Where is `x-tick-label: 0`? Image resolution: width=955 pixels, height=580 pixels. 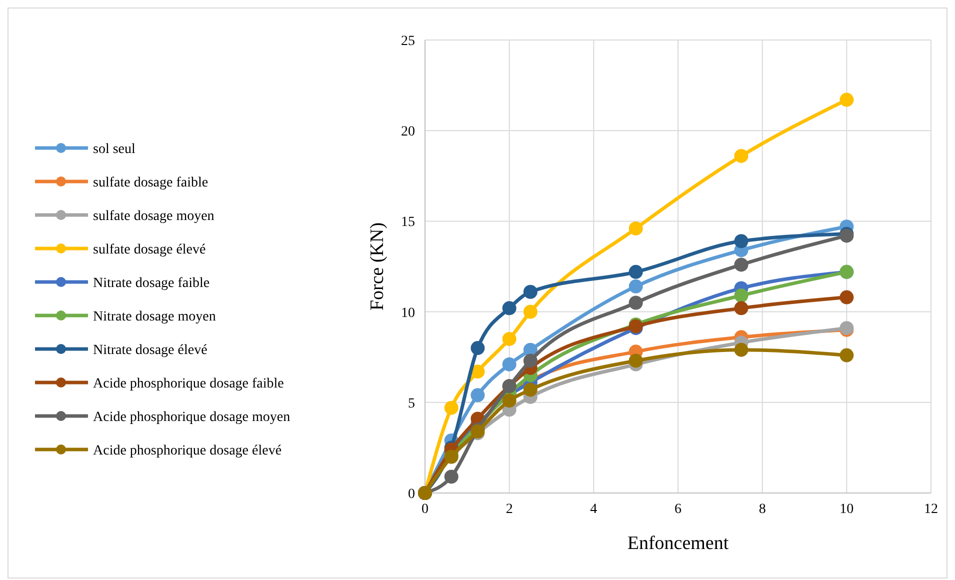 x-tick-label: 0 is located at coordinates (425, 509).